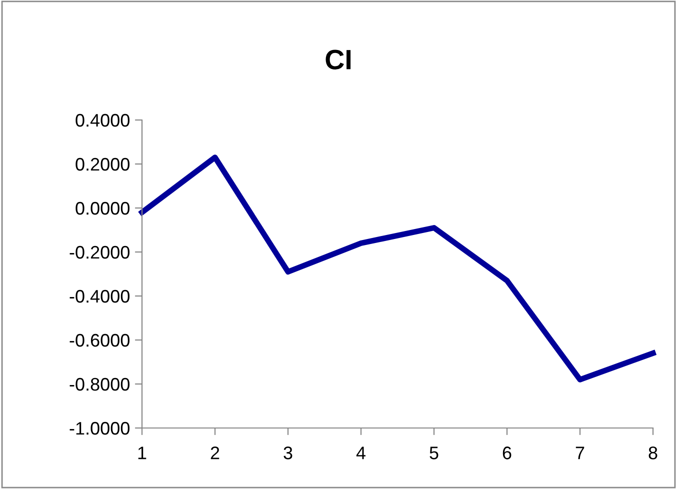  Describe the element at coordinates (103, 164) in the screenshot. I see `y-tick-label: 0.2000` at that location.